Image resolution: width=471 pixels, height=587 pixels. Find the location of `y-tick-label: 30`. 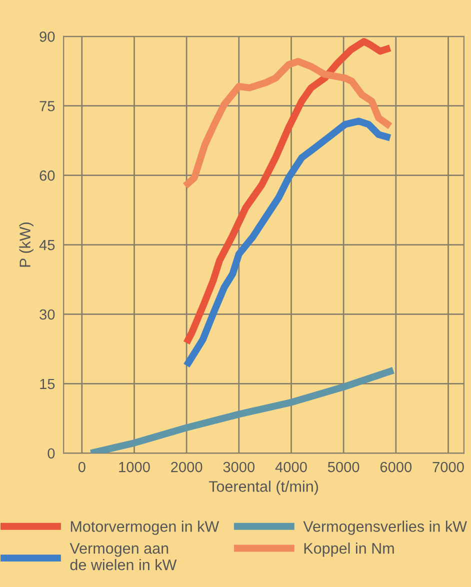

y-tick-label: 30 is located at coordinates (47, 314).